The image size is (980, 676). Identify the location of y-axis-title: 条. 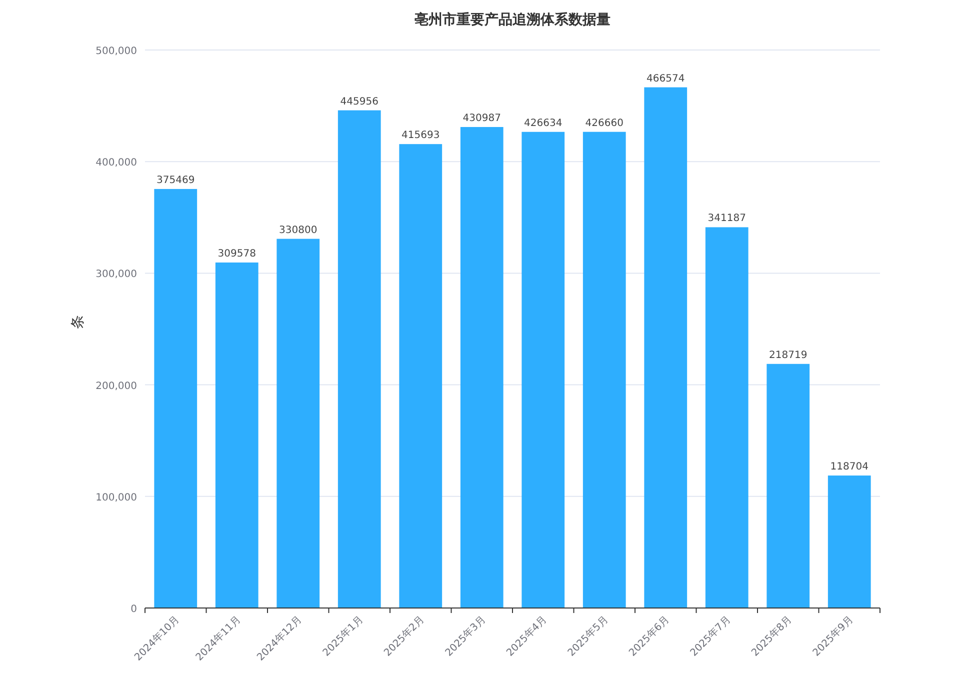
(78, 322).